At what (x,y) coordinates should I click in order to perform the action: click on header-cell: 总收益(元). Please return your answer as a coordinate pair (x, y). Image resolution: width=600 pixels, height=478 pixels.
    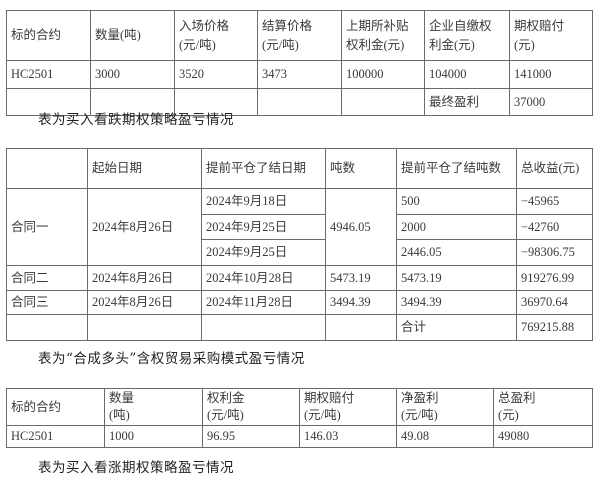
    Looking at the image, I should click on (554, 168).